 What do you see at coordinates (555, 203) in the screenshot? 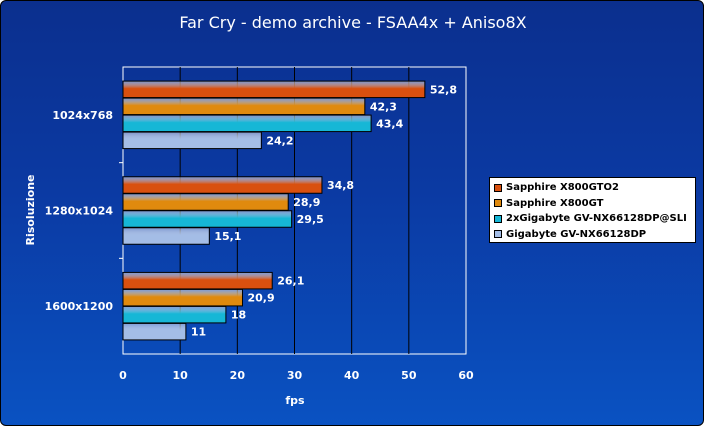
I see `legend-label: Sapphire X800GT` at bounding box center [555, 203].